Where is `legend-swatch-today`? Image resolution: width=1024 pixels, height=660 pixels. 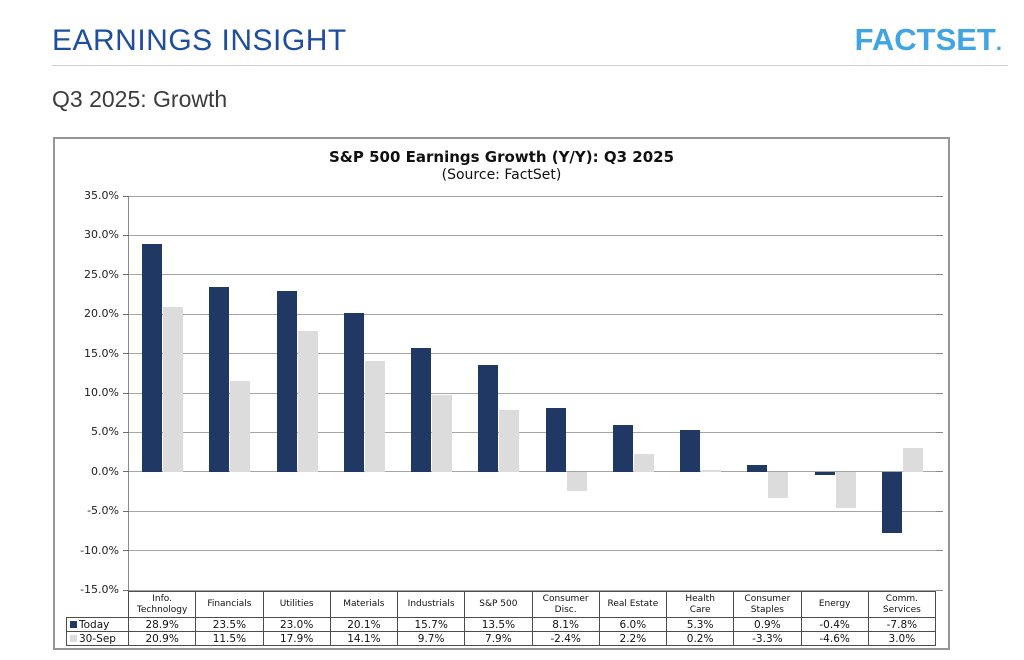
legend-swatch-today is located at coordinates (73, 624).